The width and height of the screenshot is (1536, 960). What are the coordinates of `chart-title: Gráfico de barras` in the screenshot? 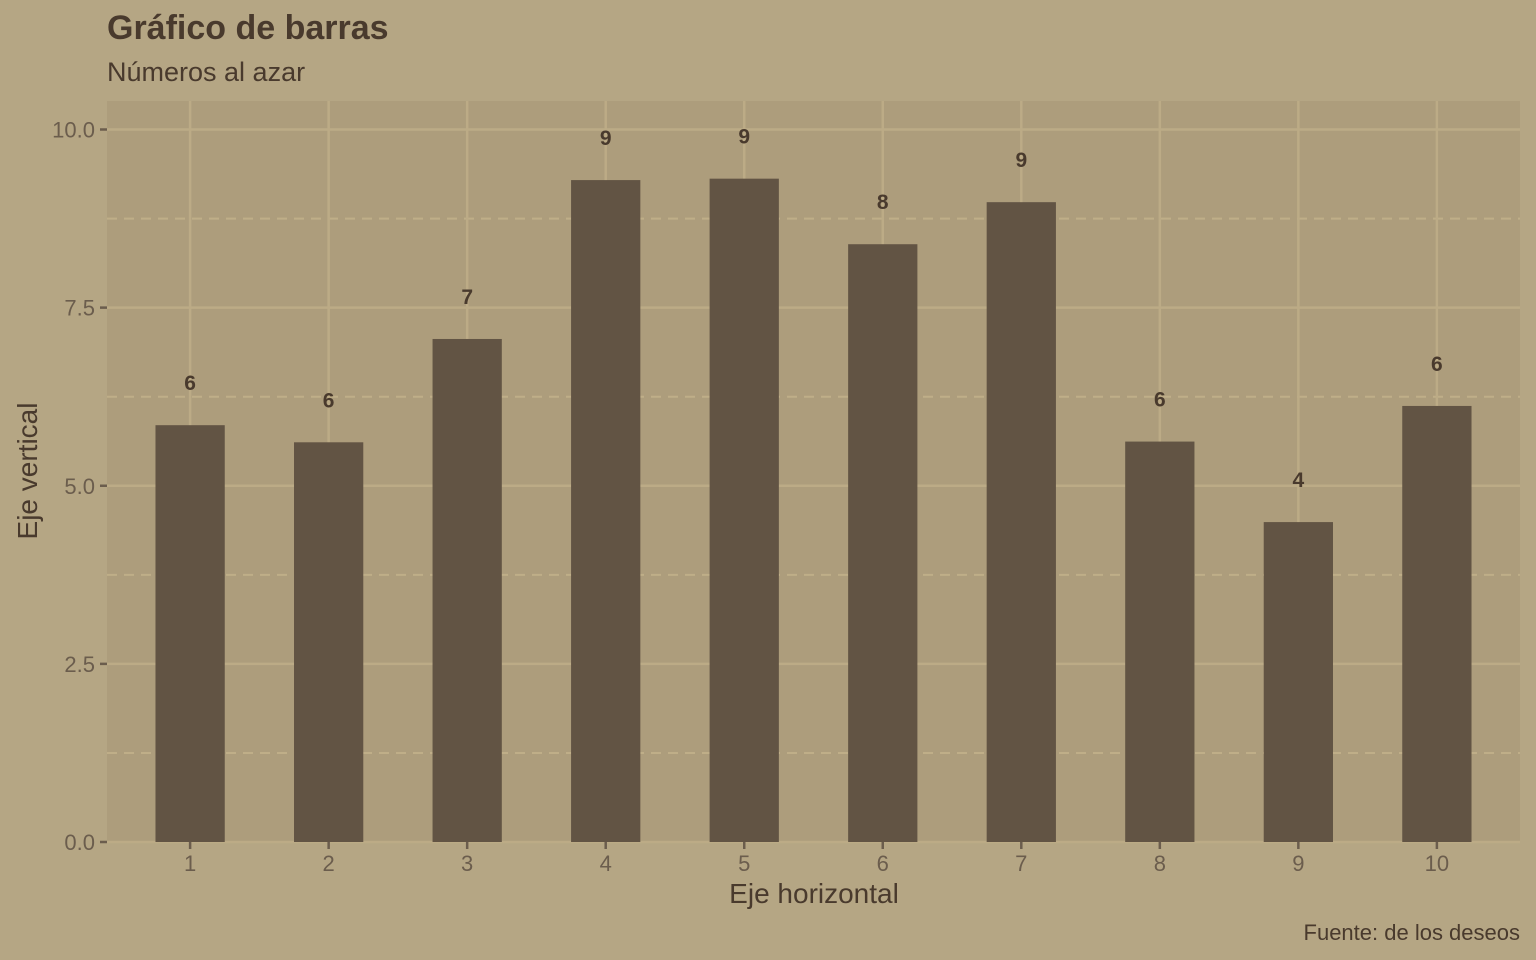 It's located at (248, 28).